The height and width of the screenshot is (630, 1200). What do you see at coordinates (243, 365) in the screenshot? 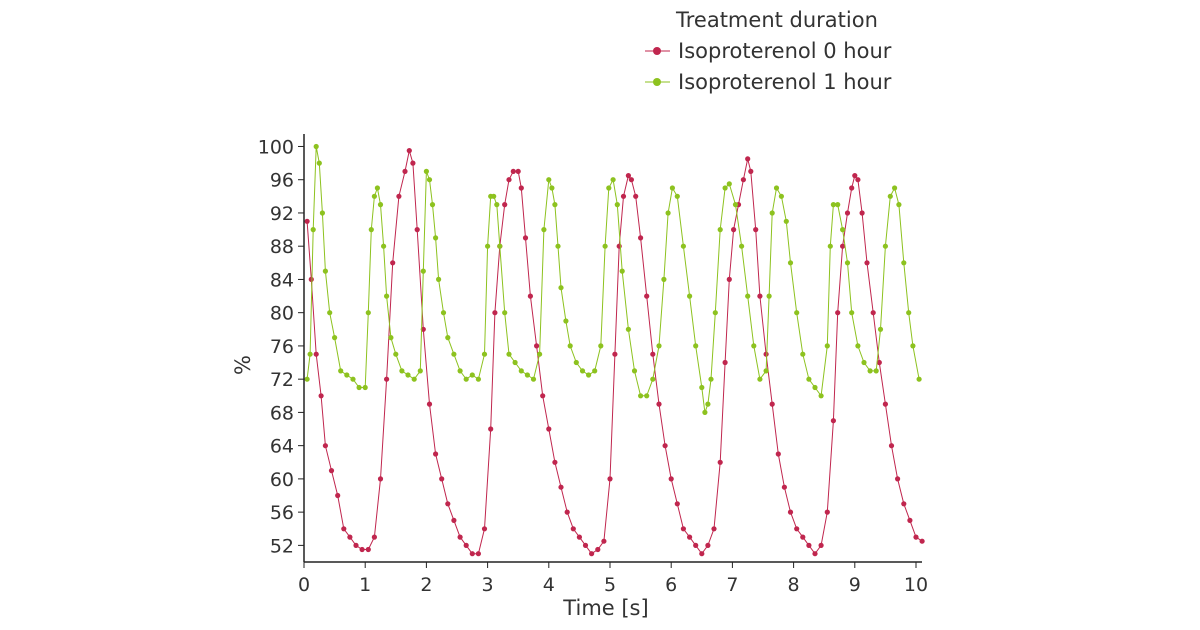
I see `y-axis-label: %` at bounding box center [243, 365].